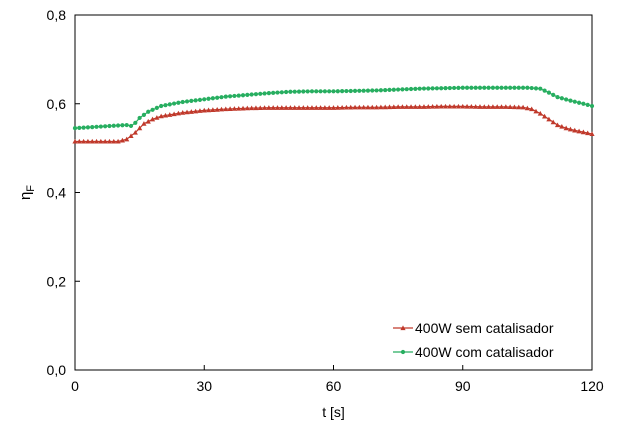  I want to click on y-tick-label: 0,0, so click(57, 370).